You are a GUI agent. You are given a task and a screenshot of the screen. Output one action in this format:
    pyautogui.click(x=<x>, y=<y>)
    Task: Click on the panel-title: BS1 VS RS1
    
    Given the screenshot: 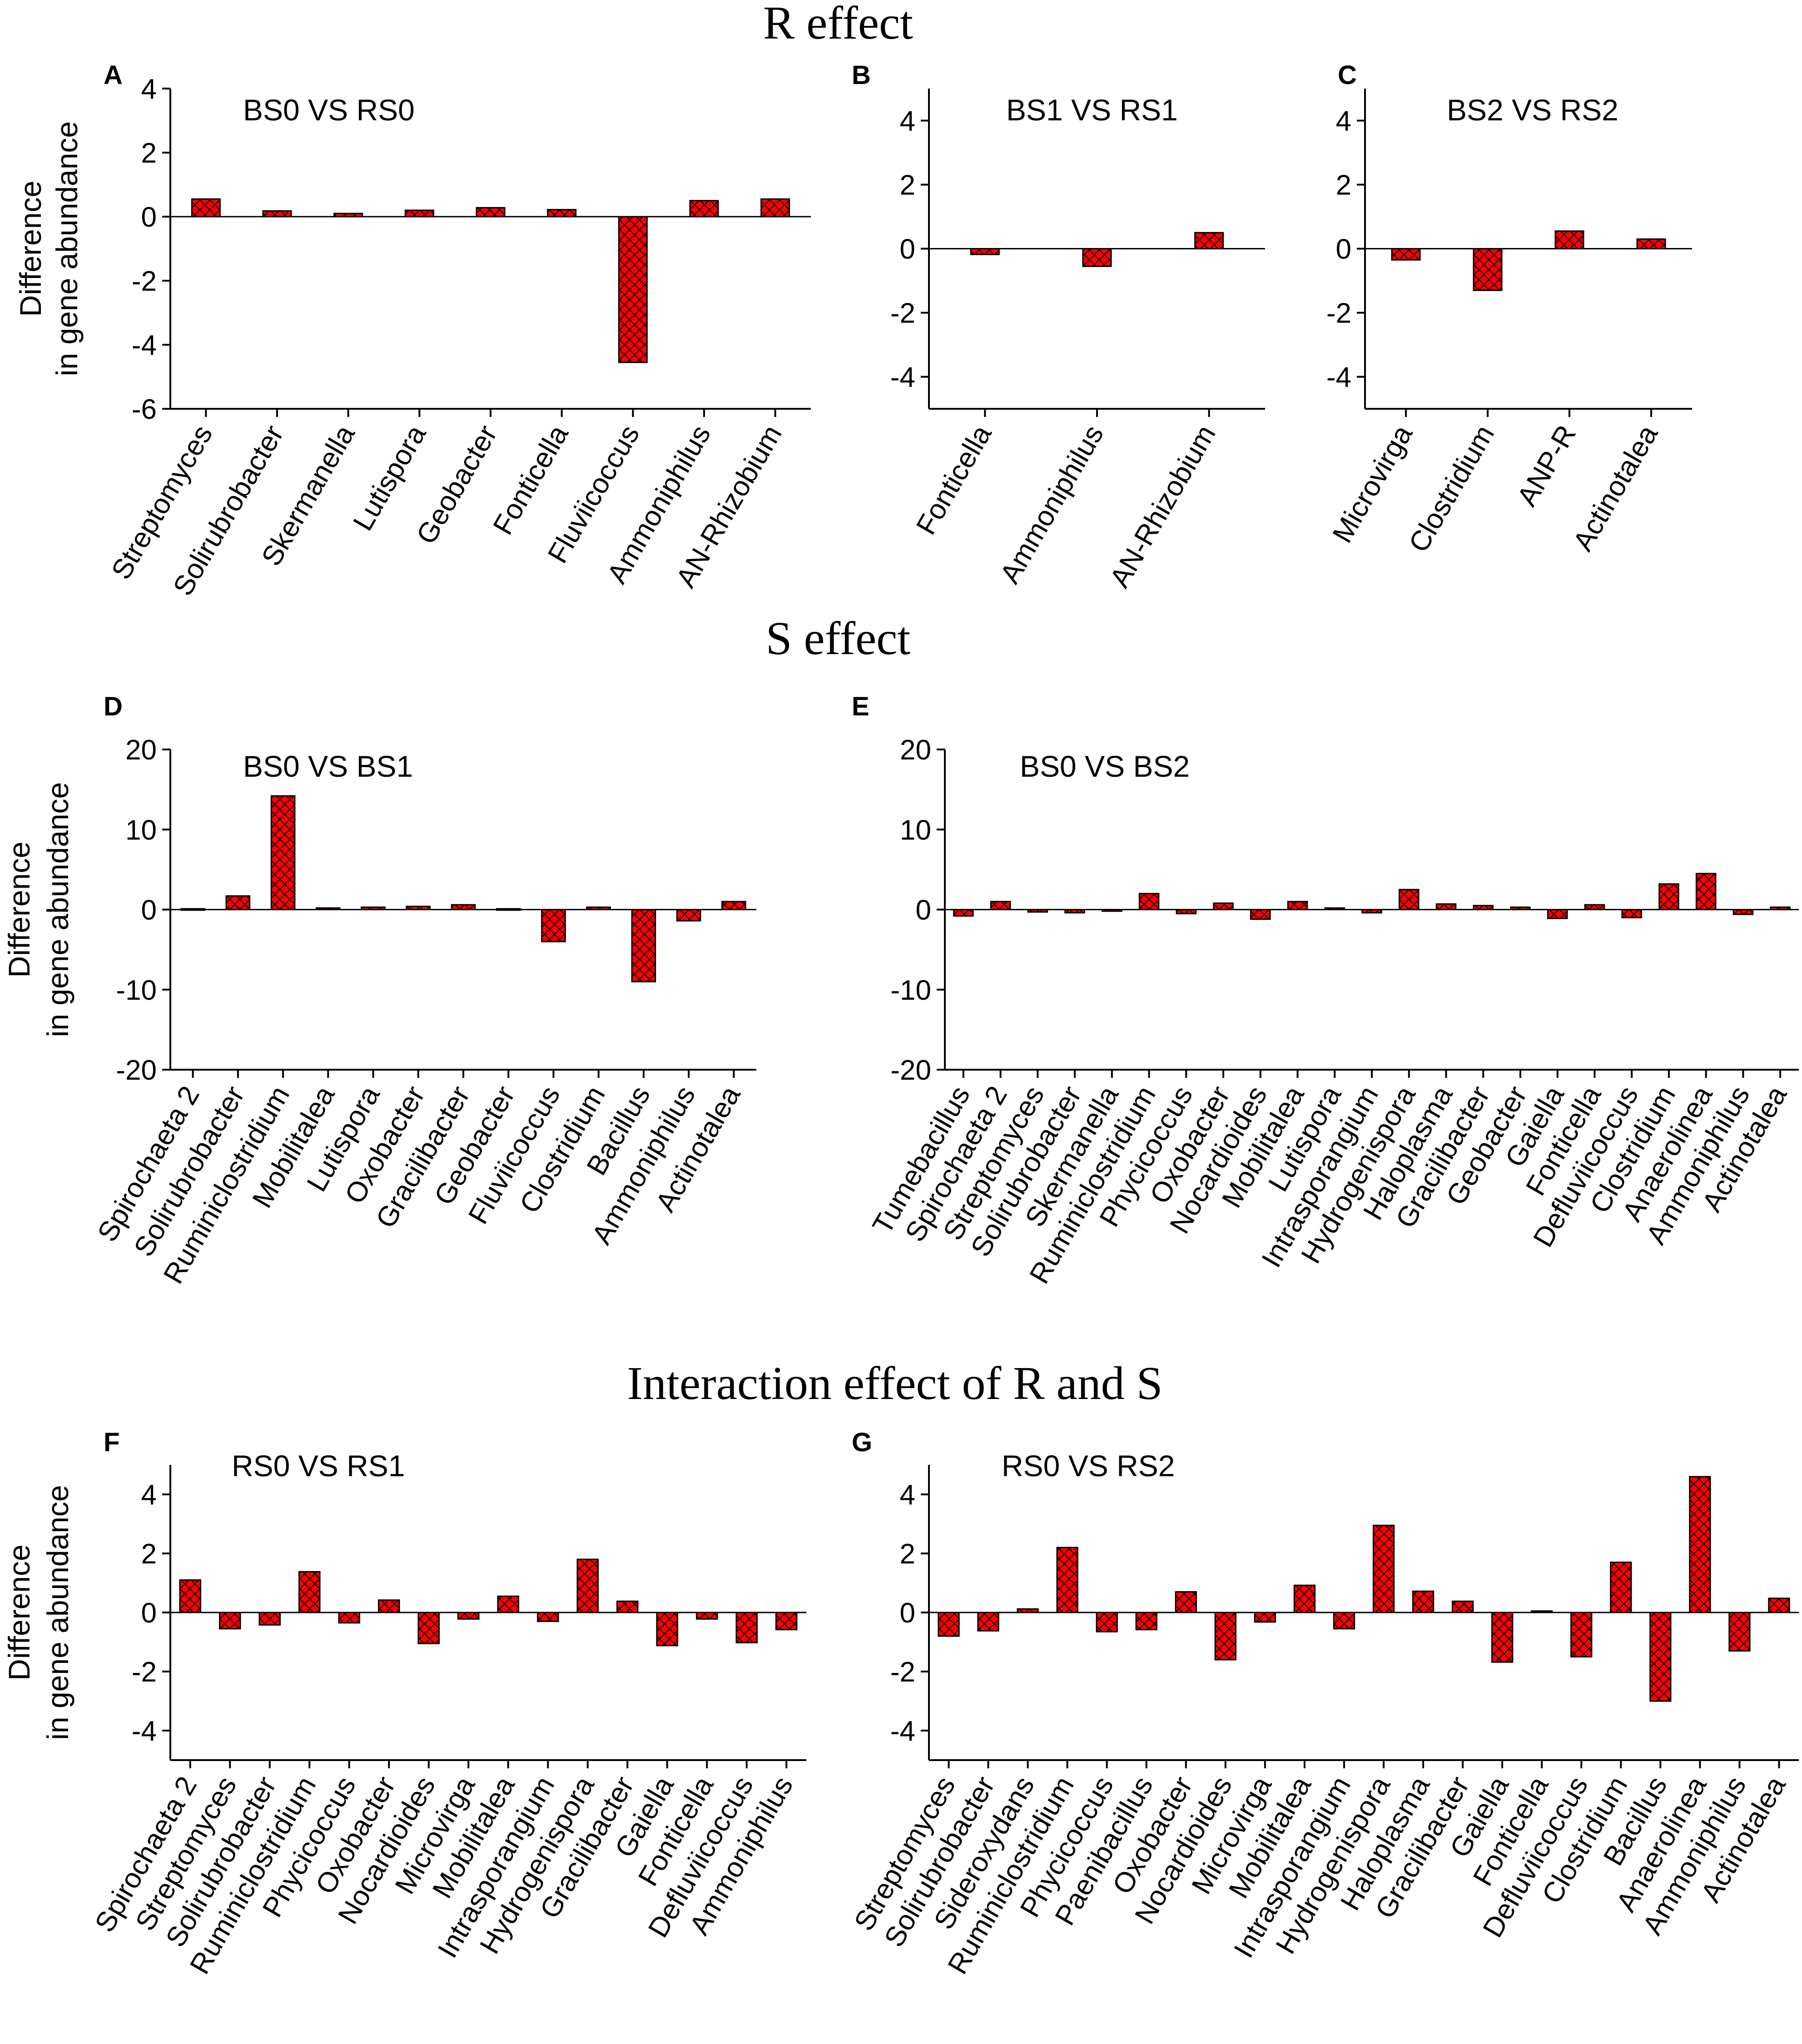 What is the action you would take?
    pyautogui.click(x=1092, y=110)
    